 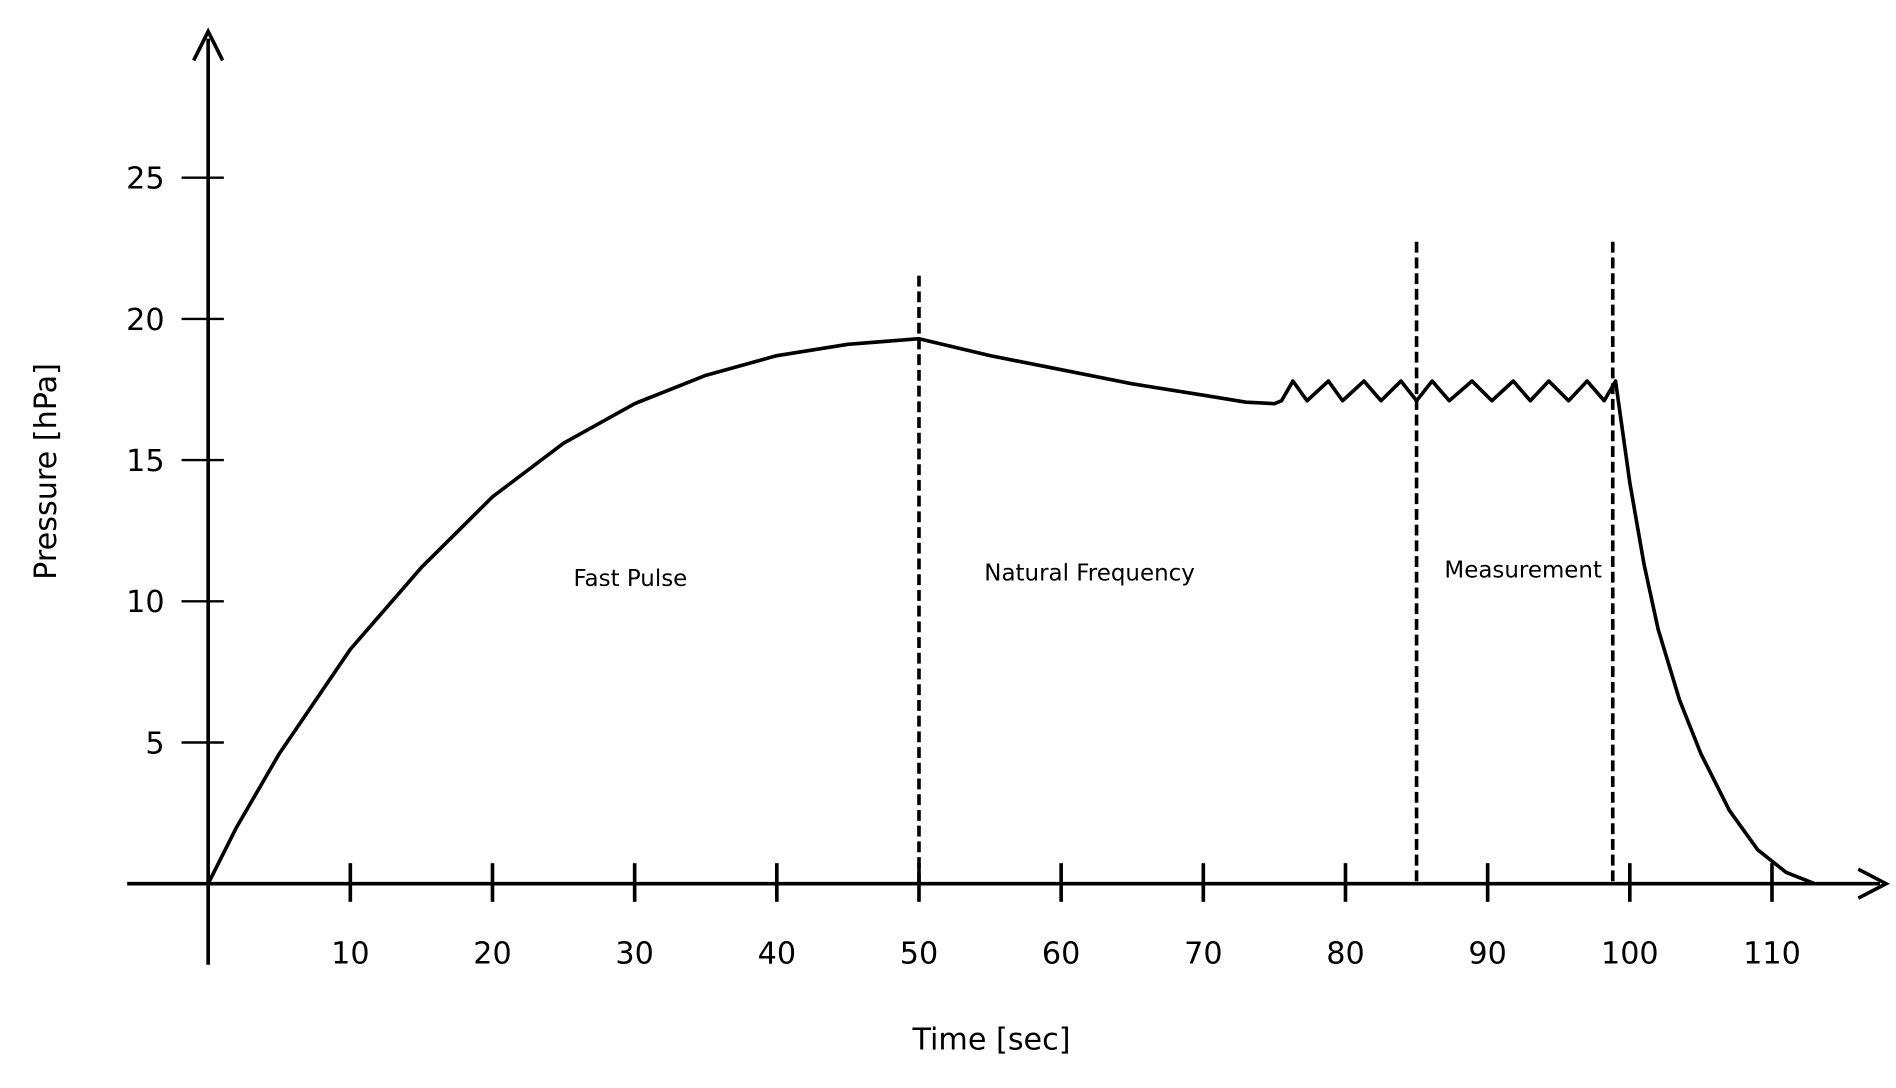 I want to click on y-axis-label: Pressure [hPa], so click(x=46, y=471).